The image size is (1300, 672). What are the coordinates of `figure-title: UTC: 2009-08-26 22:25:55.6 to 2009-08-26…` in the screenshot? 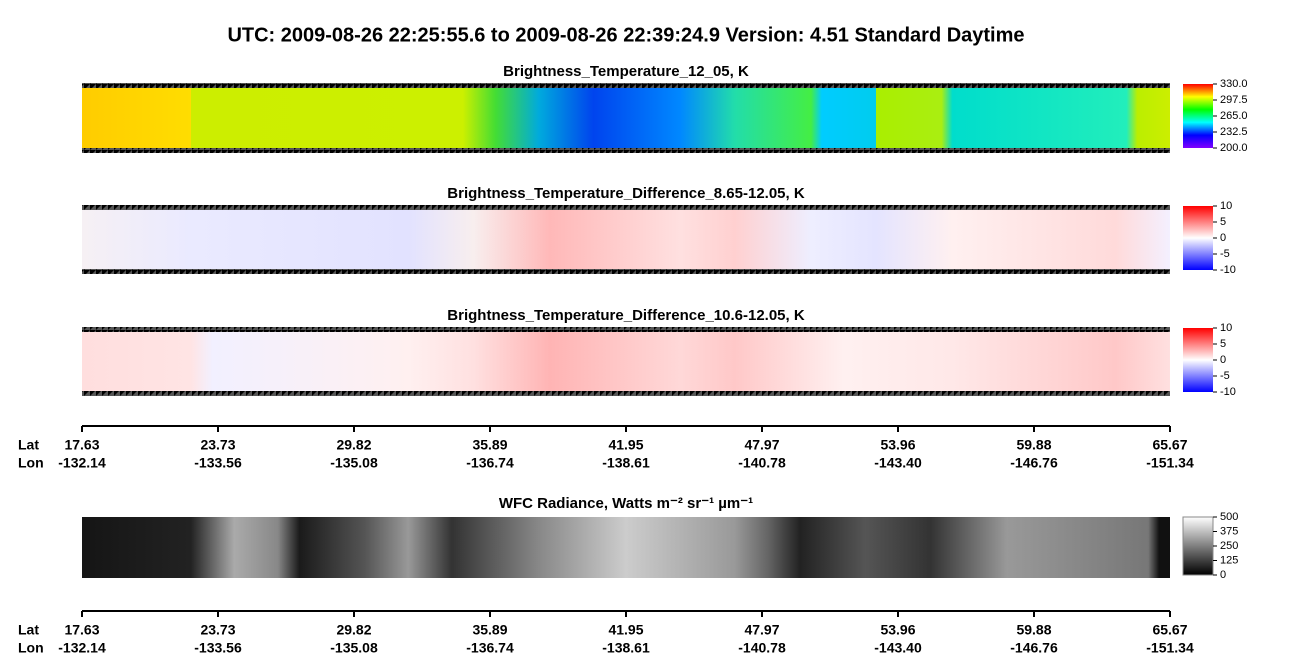 It's located at (625, 35).